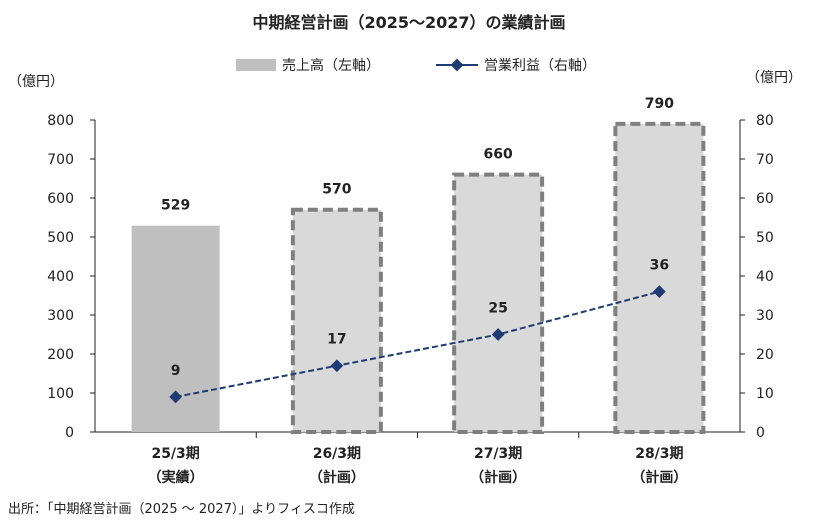 The image size is (818, 524). I want to click on profit-value-label: 25, so click(497, 309).